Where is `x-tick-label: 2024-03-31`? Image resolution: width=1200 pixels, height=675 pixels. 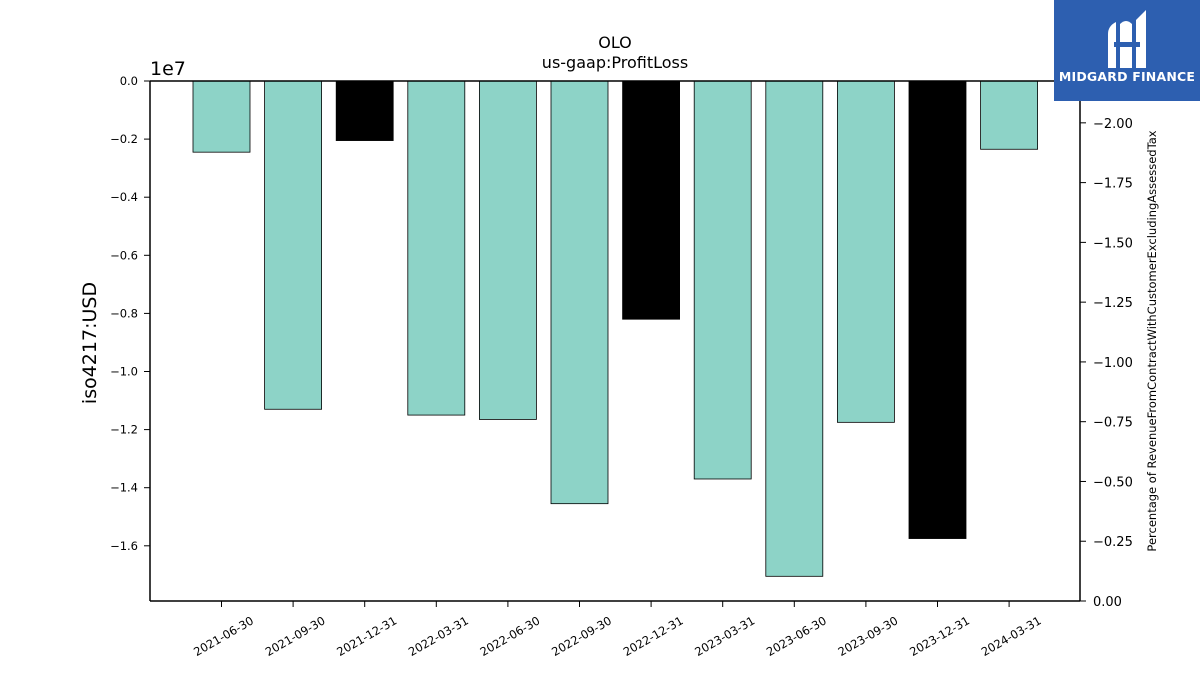 x-tick-label: 2024-03-31 is located at coordinates (1011, 636).